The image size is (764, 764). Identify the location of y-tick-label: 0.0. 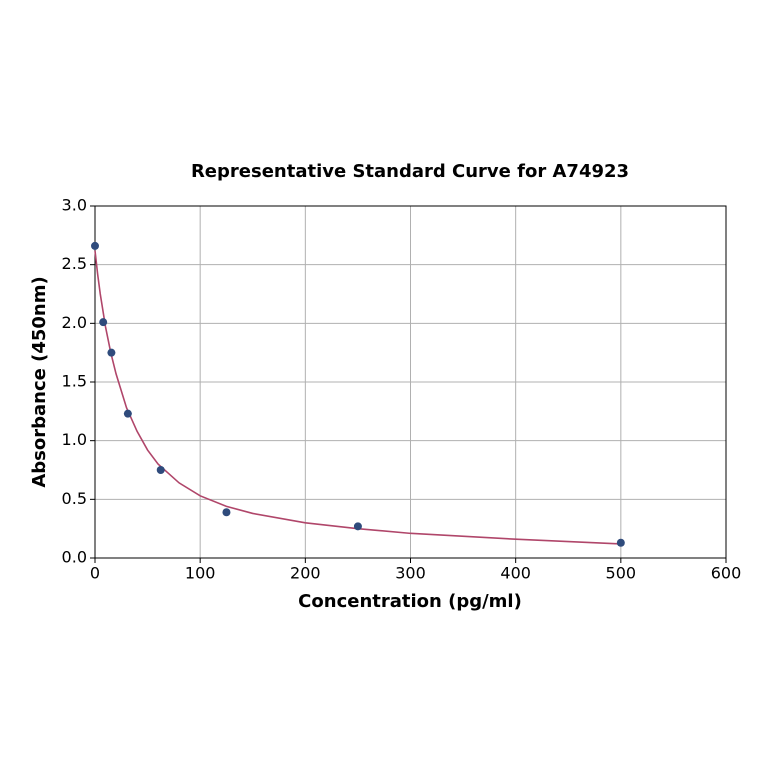
(74, 557).